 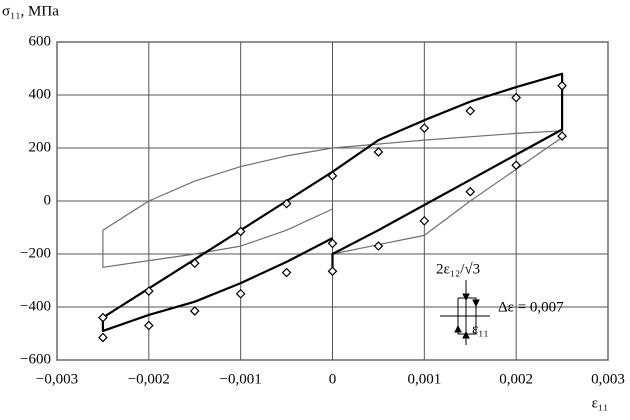 I want to click on x-tick-label: 0, so click(x=333, y=379).